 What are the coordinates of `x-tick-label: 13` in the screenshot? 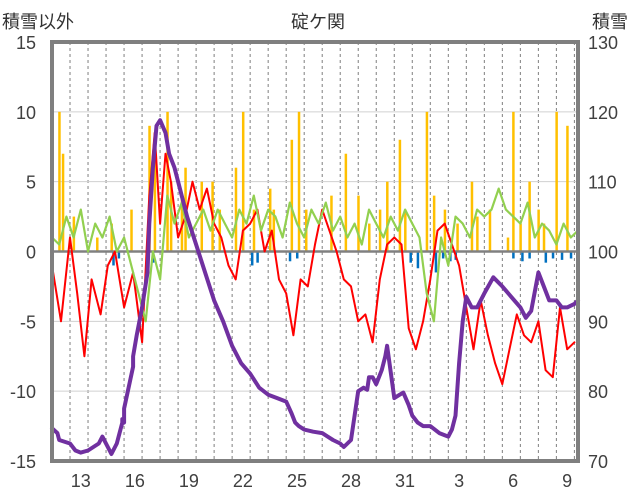 It's located at (81, 481).